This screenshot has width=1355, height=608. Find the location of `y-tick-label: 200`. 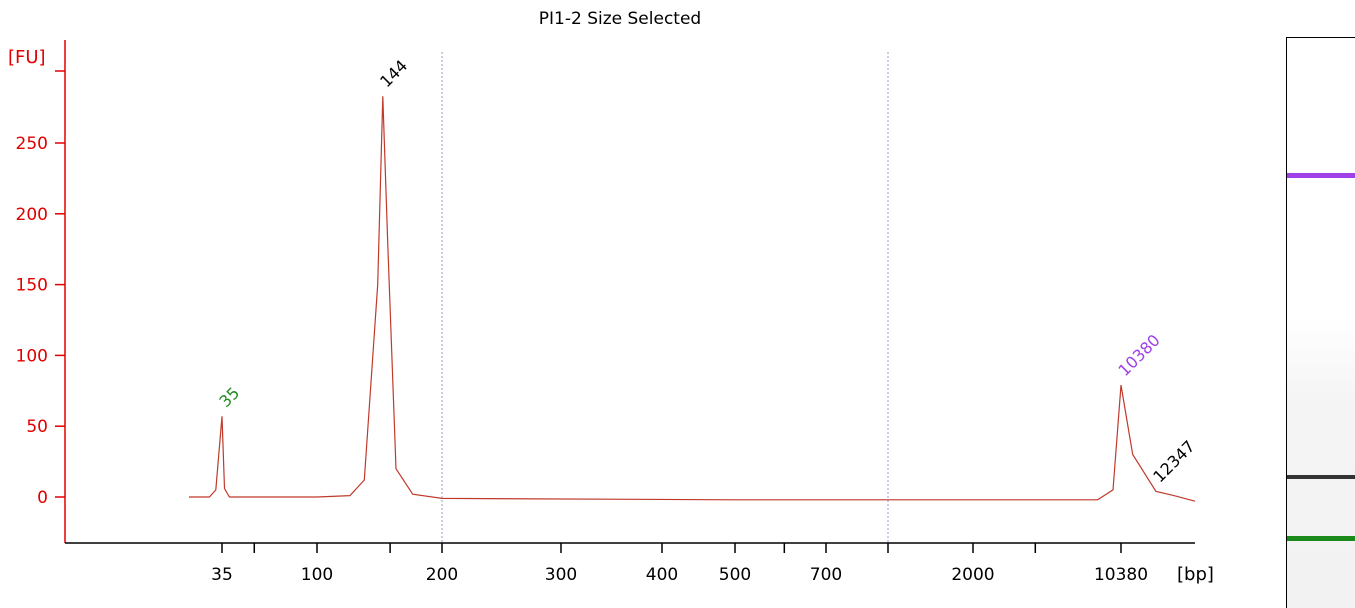

y-tick-label: 200 is located at coordinates (32, 215).